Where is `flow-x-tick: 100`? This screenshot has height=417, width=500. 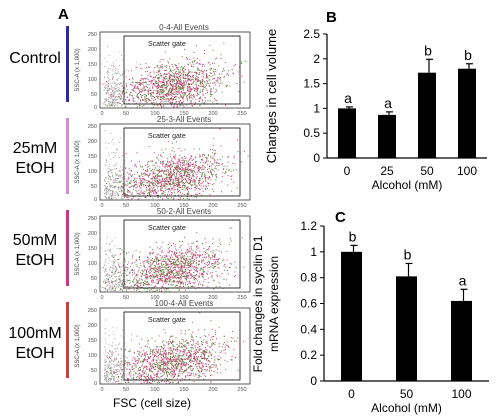
flow-x-tick: 100 is located at coordinates (154, 114).